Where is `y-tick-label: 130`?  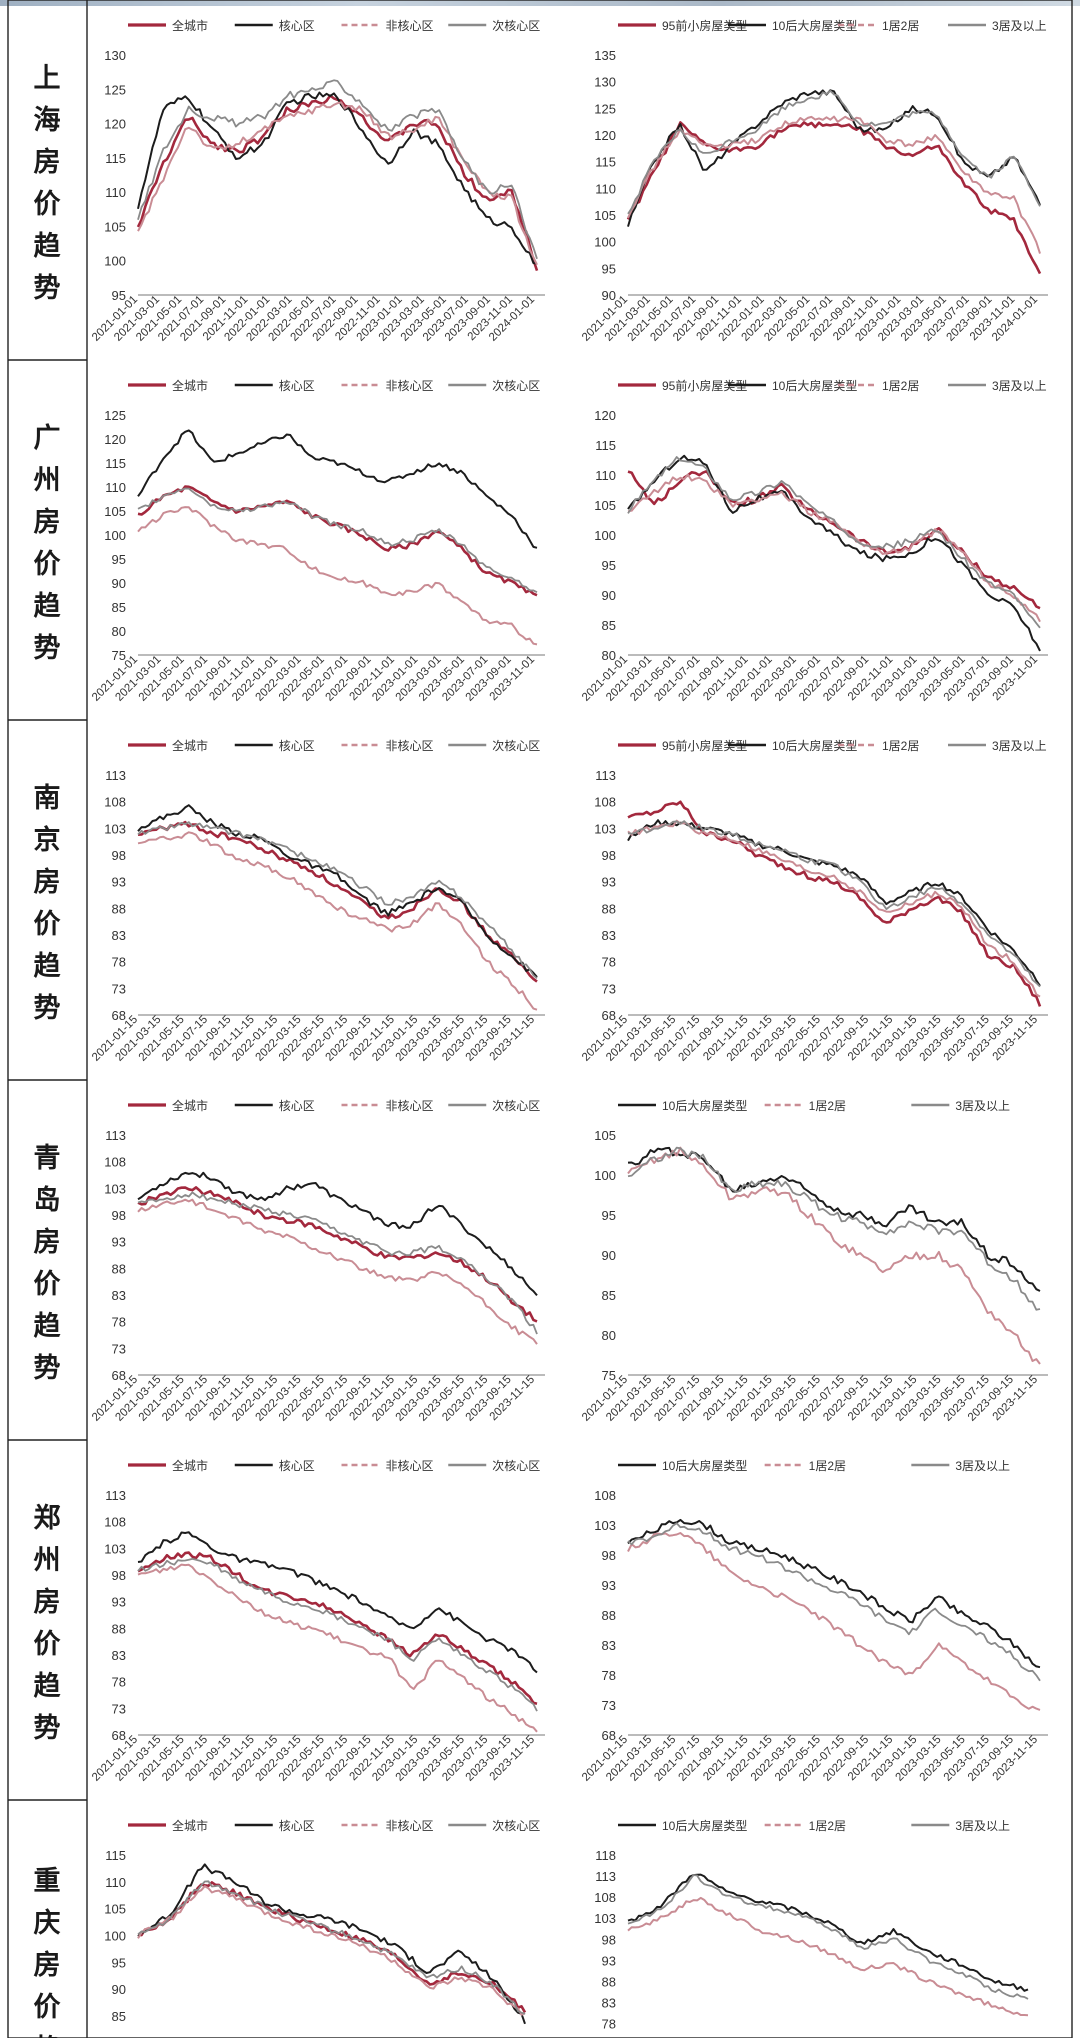 y-tick-label: 130 is located at coordinates (115, 55).